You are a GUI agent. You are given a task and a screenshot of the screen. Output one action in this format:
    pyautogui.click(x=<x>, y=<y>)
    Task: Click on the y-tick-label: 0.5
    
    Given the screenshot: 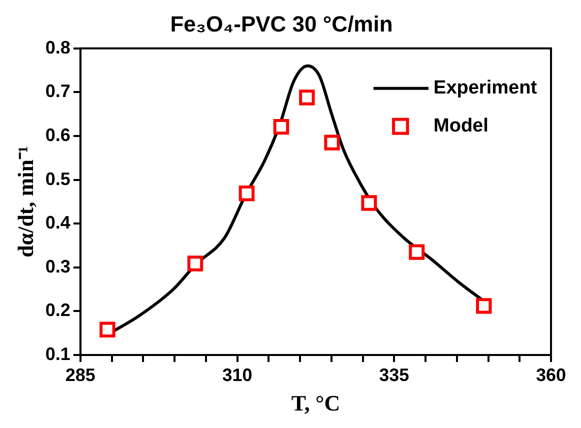 What is the action you would take?
    pyautogui.click(x=57, y=178)
    